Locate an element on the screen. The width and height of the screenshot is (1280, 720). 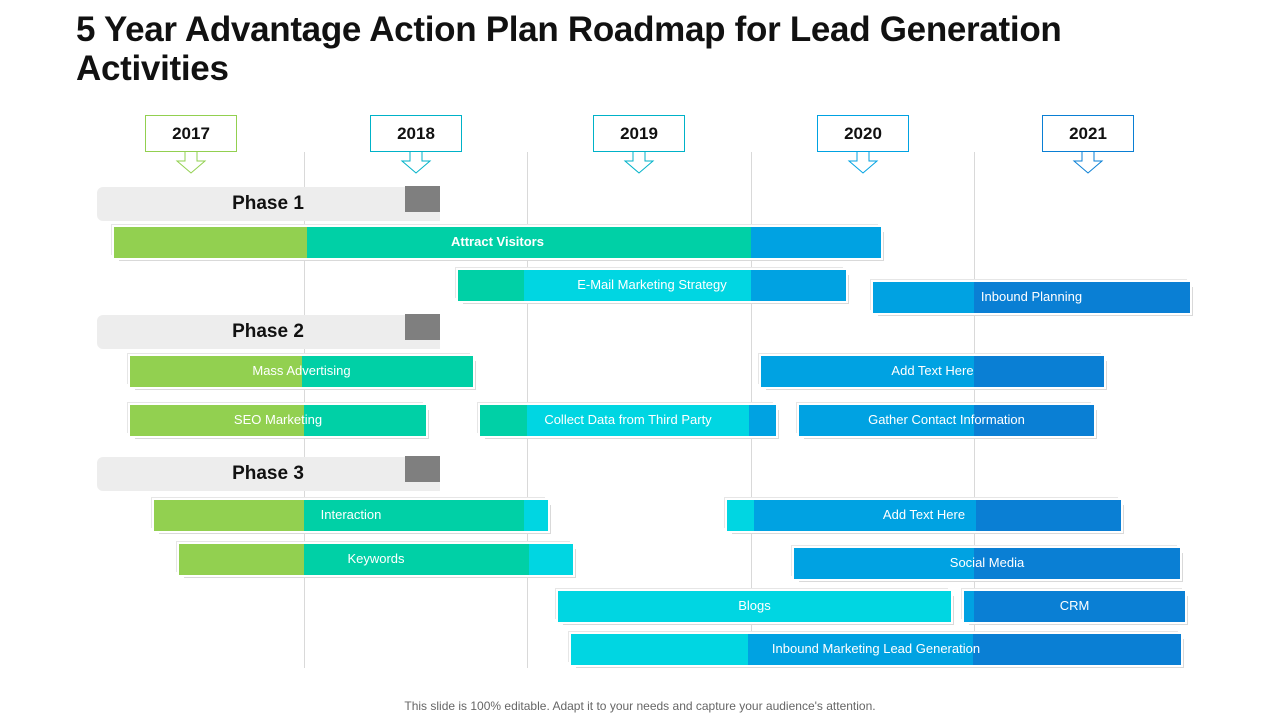
task-label: Inbound Planning is located at coordinates (1031, 296).